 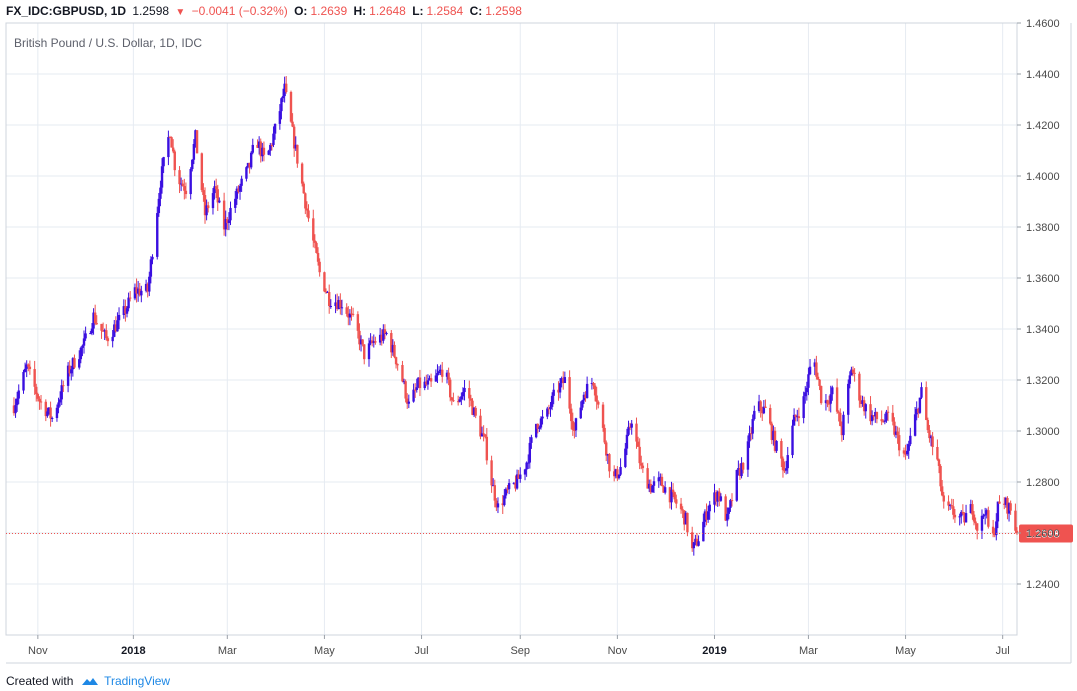 What do you see at coordinates (137, 681) in the screenshot?
I see `tradingview-link: TradingView` at bounding box center [137, 681].